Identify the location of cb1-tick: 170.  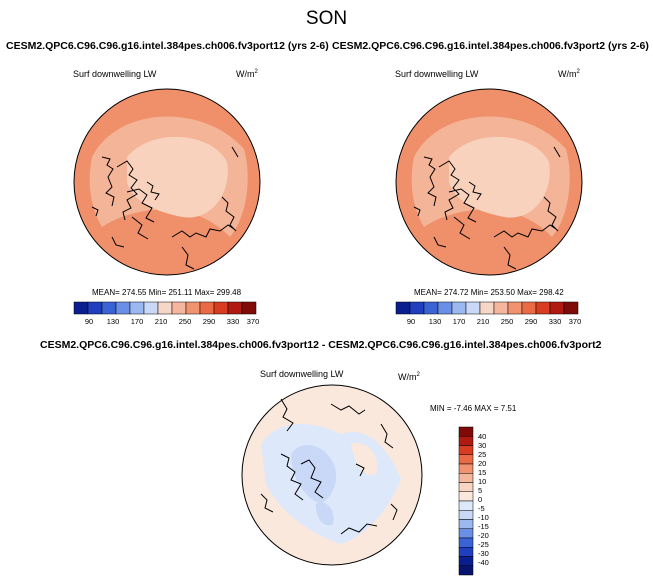
(137, 321).